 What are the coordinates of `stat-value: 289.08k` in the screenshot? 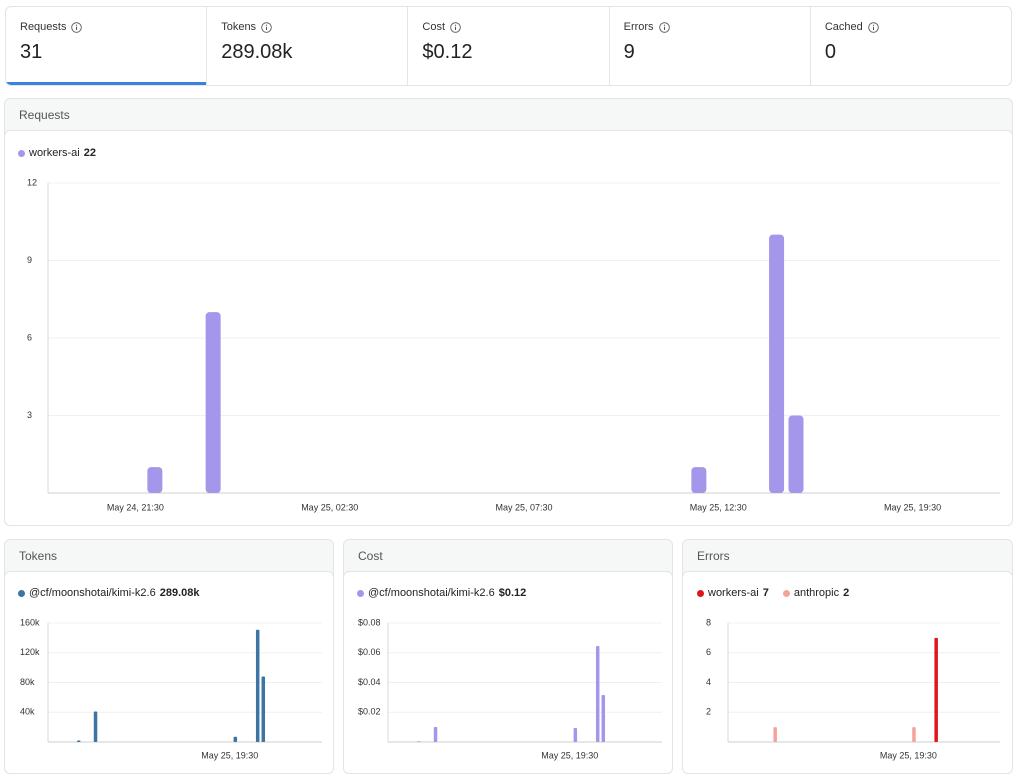 It's located at (257, 52).